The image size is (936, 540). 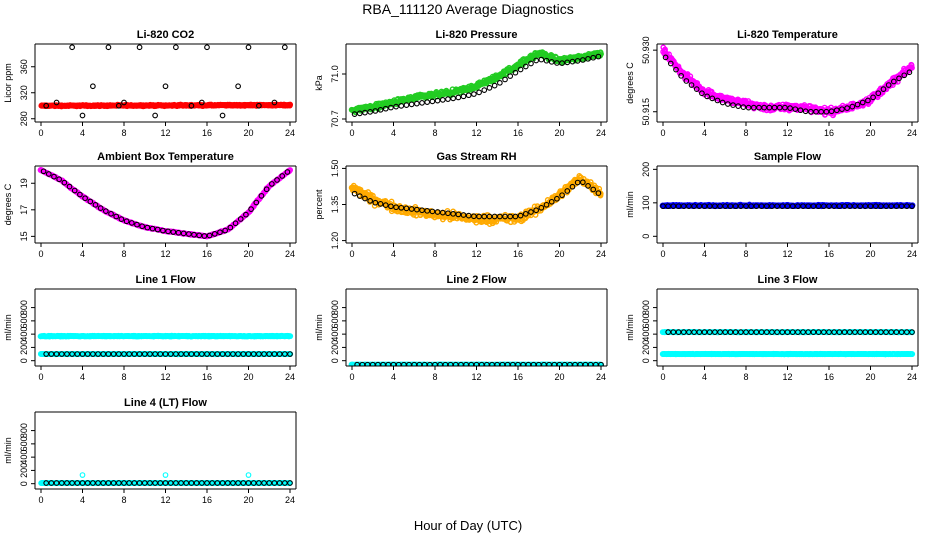 What do you see at coordinates (911, 65) in the screenshot?
I see `data-point-magenta` at bounding box center [911, 65].